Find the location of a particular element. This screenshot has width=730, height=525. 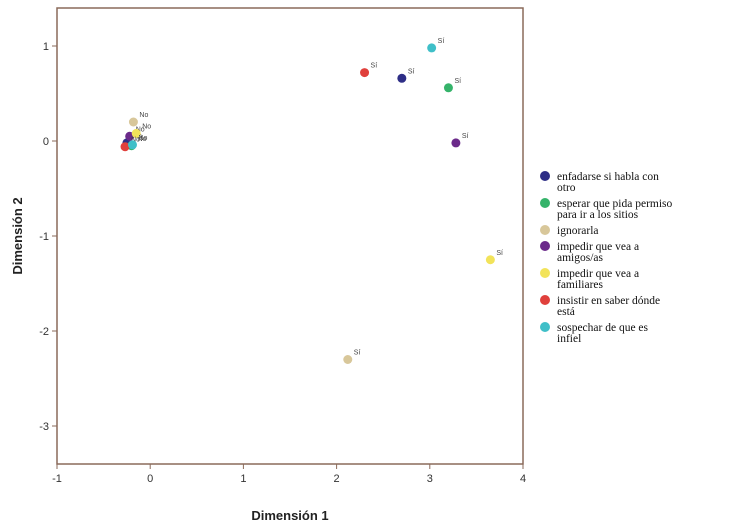

y-tick-label: -3 is located at coordinates (44, 427).